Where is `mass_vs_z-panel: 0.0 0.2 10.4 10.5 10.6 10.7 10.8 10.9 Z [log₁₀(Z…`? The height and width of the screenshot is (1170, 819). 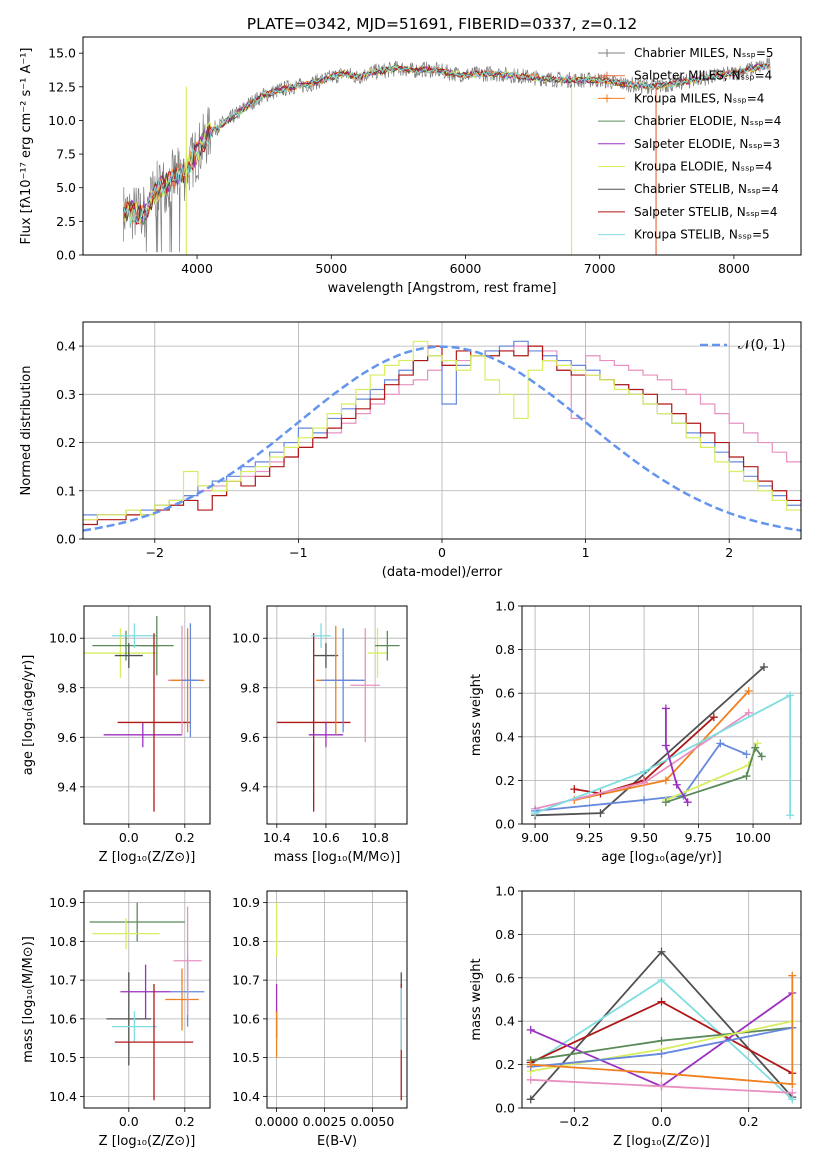
mass_vs_z-panel: 0.0 0.2 10.4 10.5 10.6 10.7 10.8 10.9 Z [log₁₀(Z… is located at coordinates (116, 1019).